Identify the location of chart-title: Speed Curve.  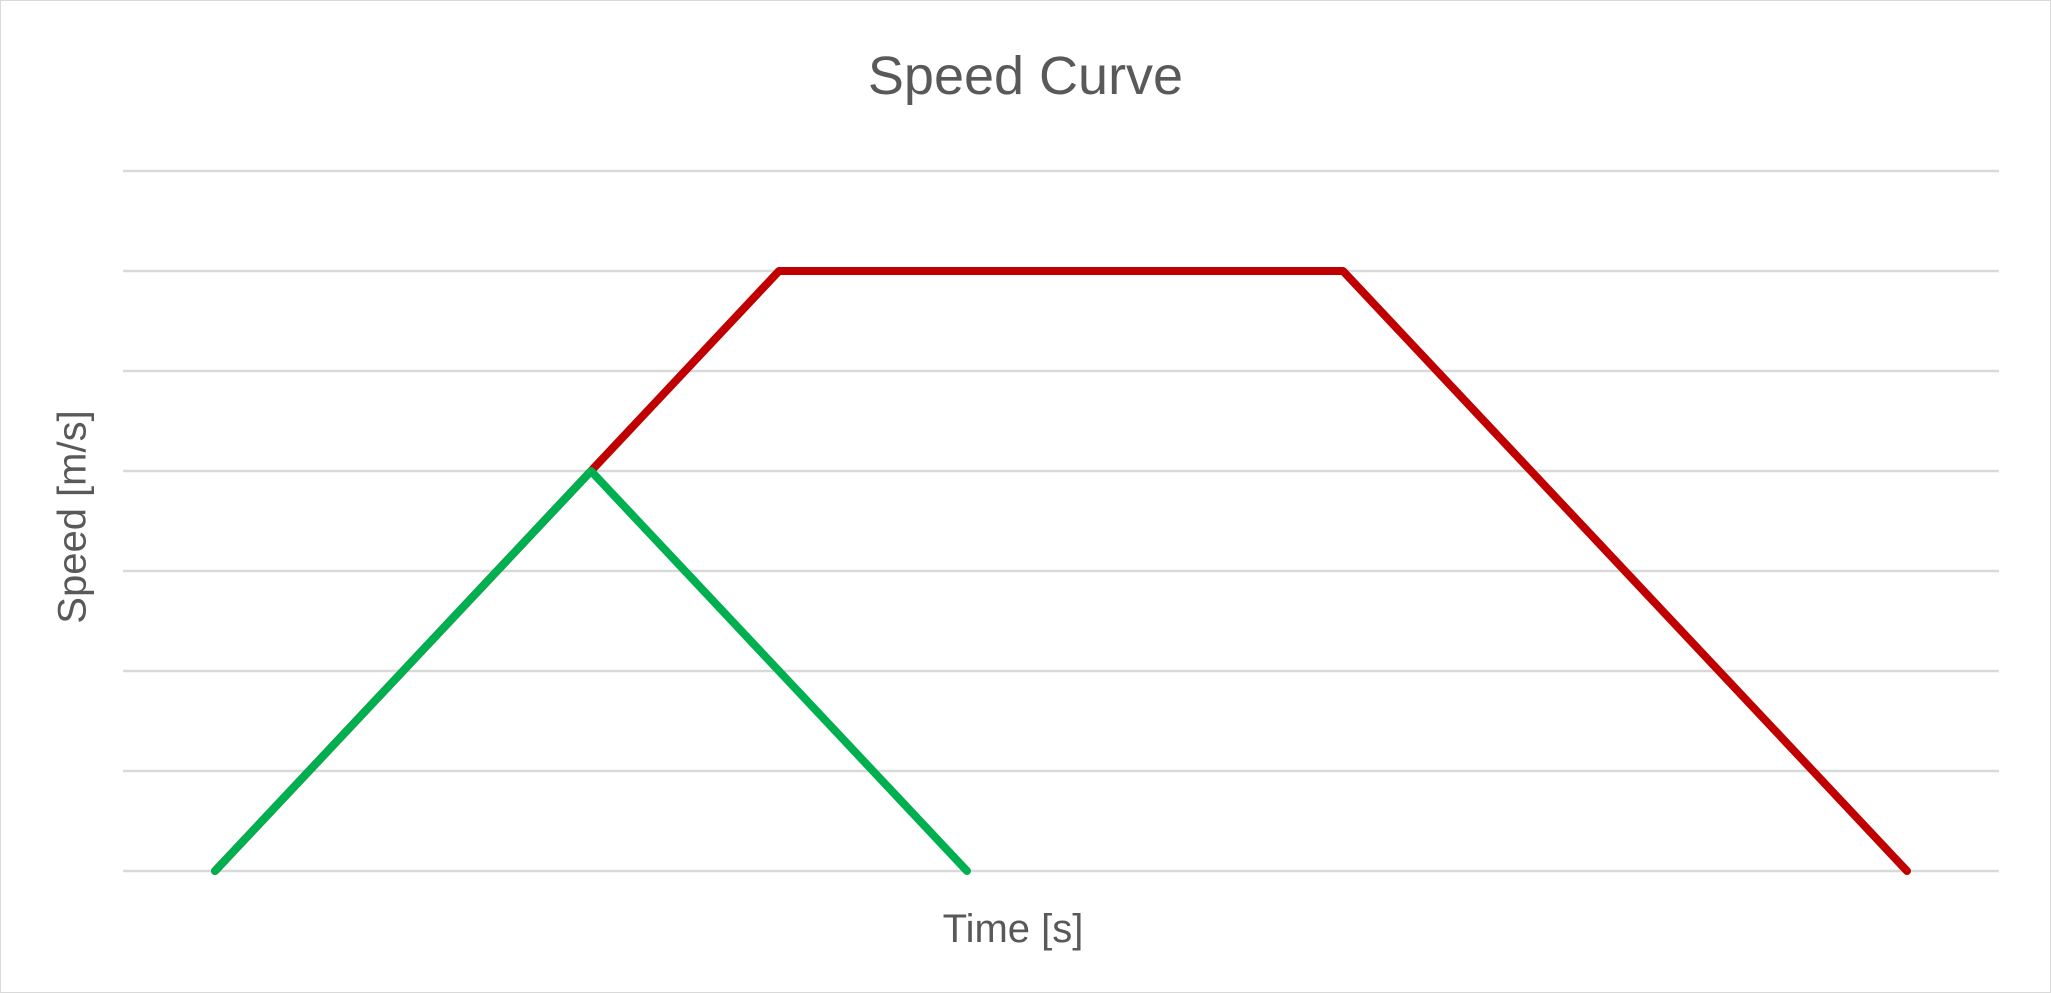
(1025, 76).